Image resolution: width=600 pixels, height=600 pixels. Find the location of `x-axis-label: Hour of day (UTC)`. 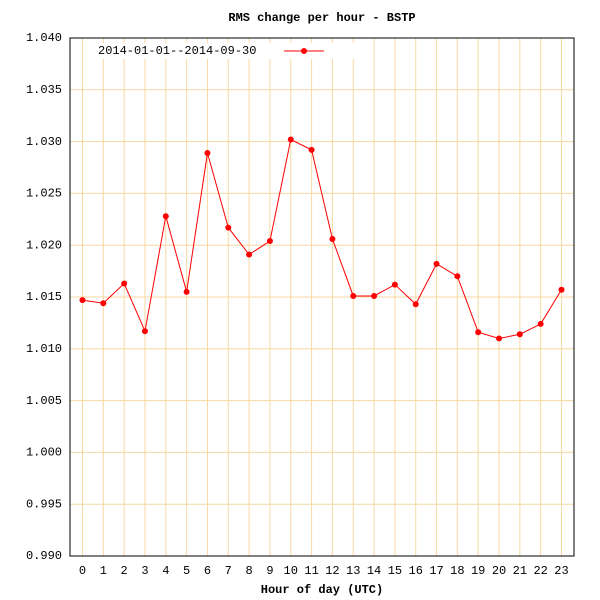

x-axis-label: Hour of day (UTC) is located at coordinates (322, 590).